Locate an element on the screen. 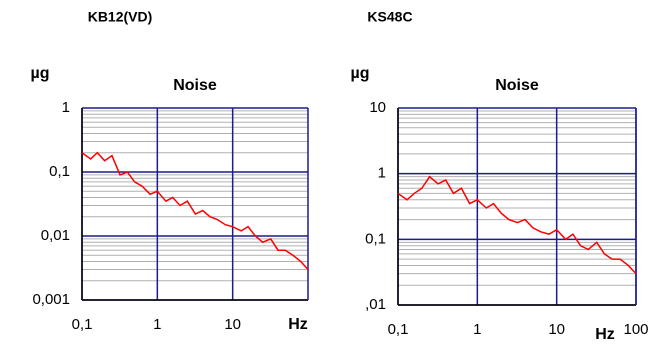  y-tick-label: 0,01 is located at coordinates (55, 235).